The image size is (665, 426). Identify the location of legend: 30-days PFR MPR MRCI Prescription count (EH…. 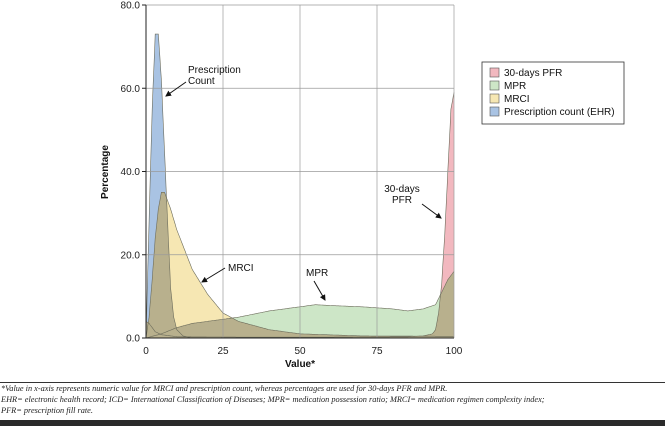
(553, 93).